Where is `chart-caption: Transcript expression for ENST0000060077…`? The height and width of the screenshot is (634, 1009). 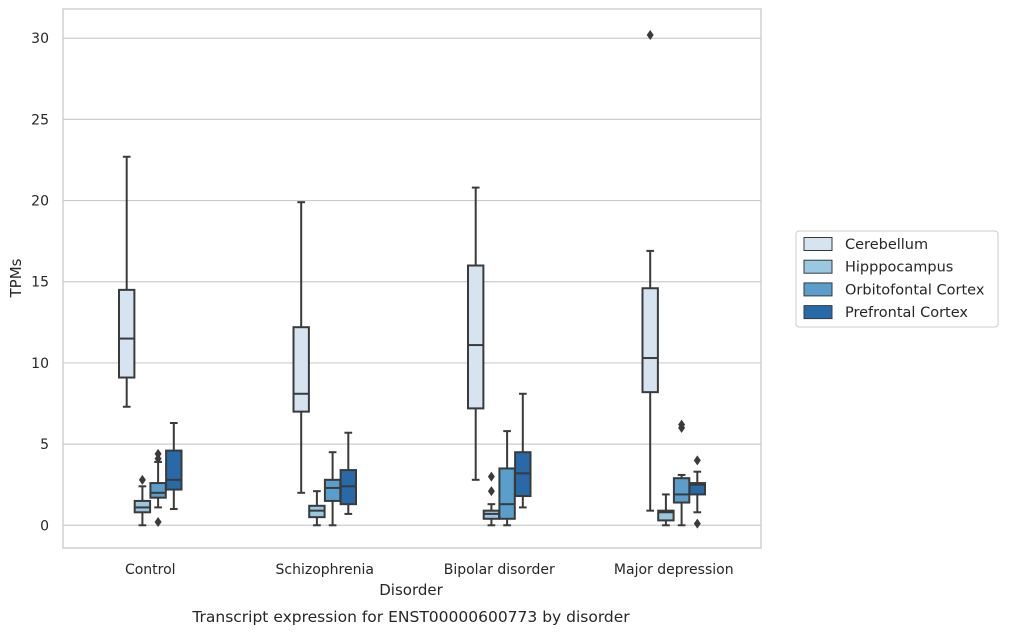
chart-caption: Transcript expression for ENST0000060077… is located at coordinates (410, 617).